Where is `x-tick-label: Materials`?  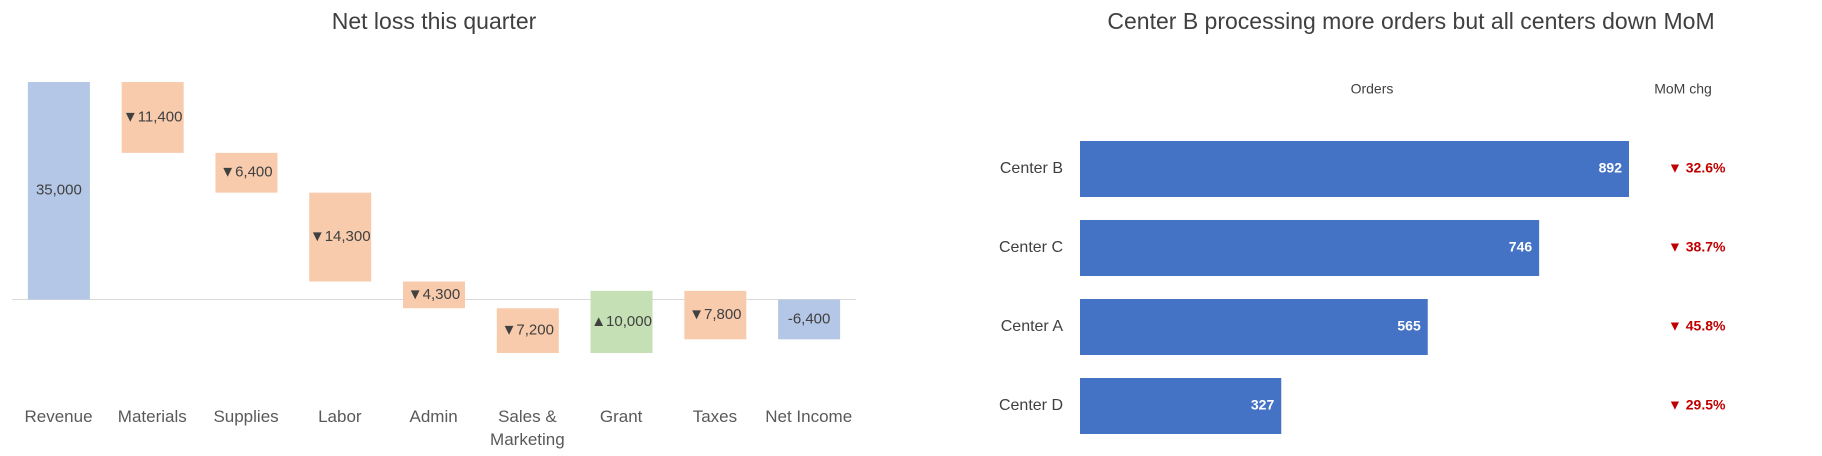 x-tick-label: Materials is located at coordinates (152, 416).